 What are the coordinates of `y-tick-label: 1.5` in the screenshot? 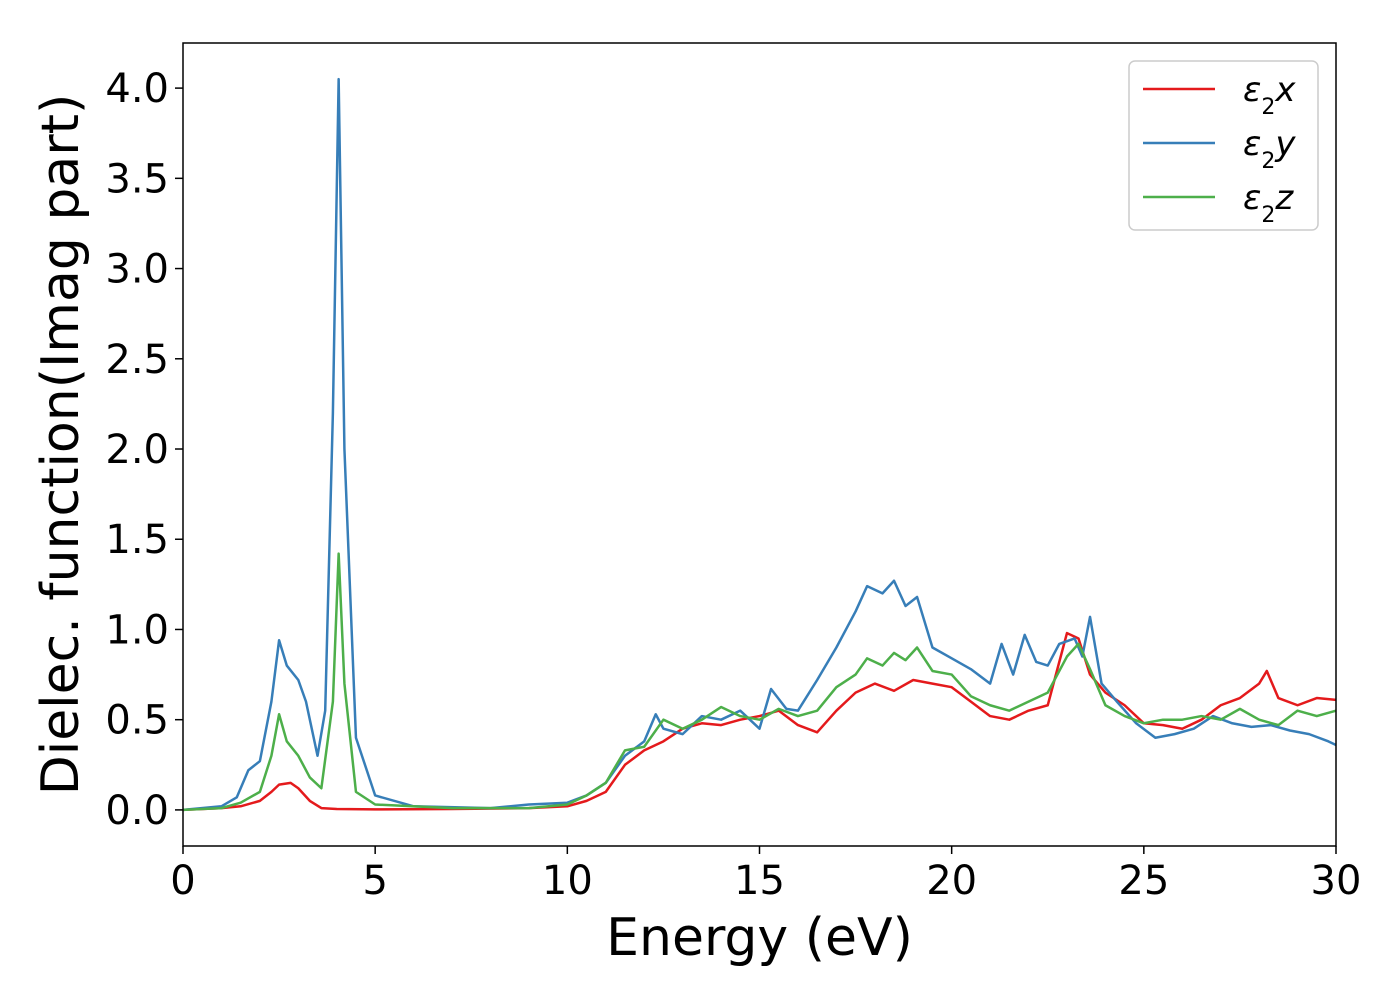 It's located at (137, 540).